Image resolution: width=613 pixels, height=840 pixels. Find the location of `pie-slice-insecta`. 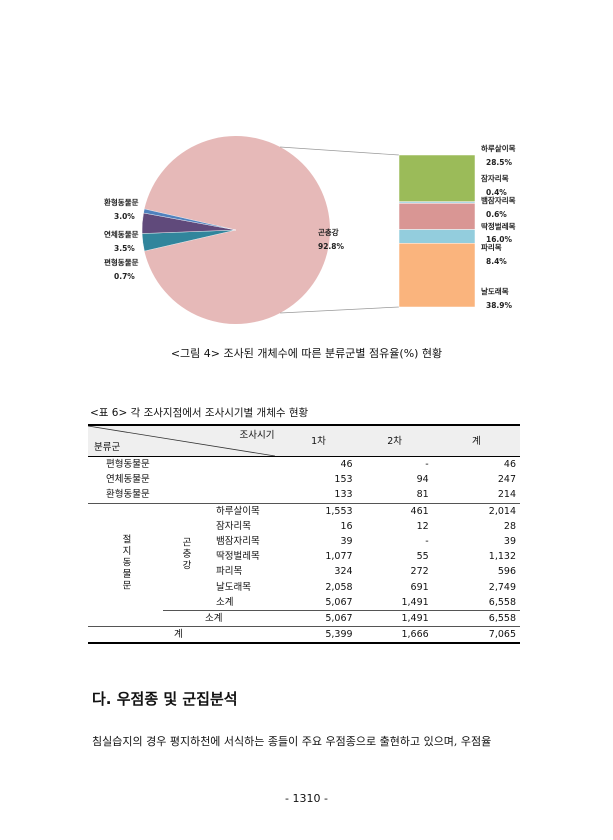

pie-slice-insecta is located at coordinates (237, 229).